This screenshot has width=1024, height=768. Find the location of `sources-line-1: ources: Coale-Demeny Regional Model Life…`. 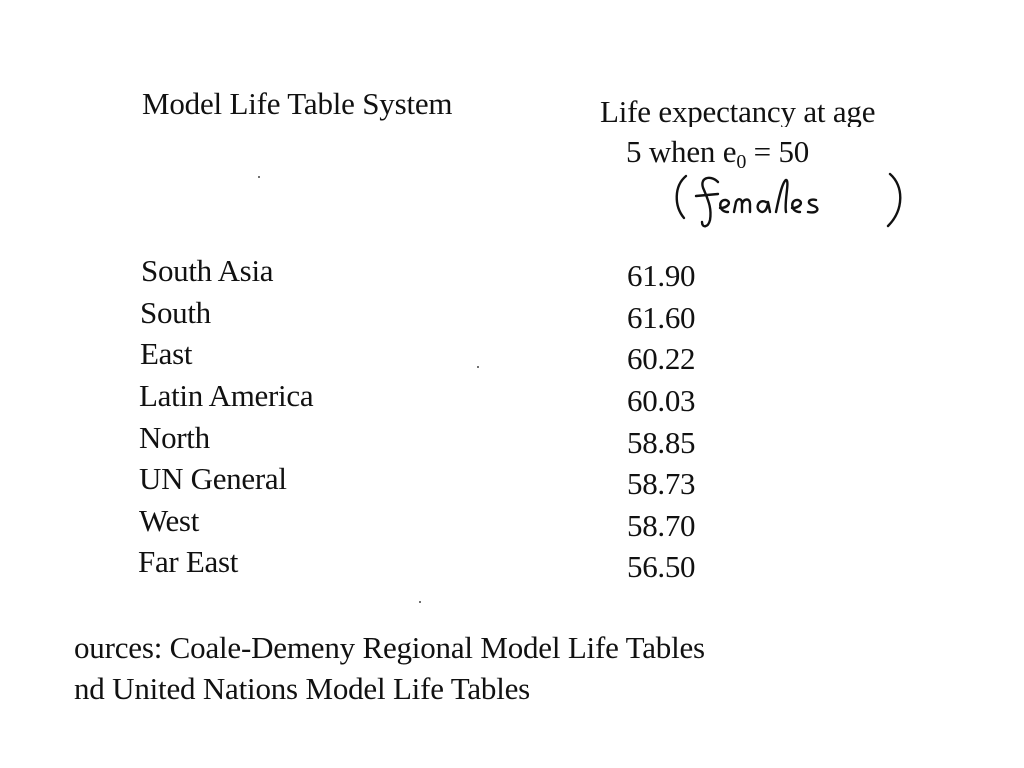

sources-line-1: ources: Coale-Demeny Regional Model Life… is located at coordinates (389, 647).